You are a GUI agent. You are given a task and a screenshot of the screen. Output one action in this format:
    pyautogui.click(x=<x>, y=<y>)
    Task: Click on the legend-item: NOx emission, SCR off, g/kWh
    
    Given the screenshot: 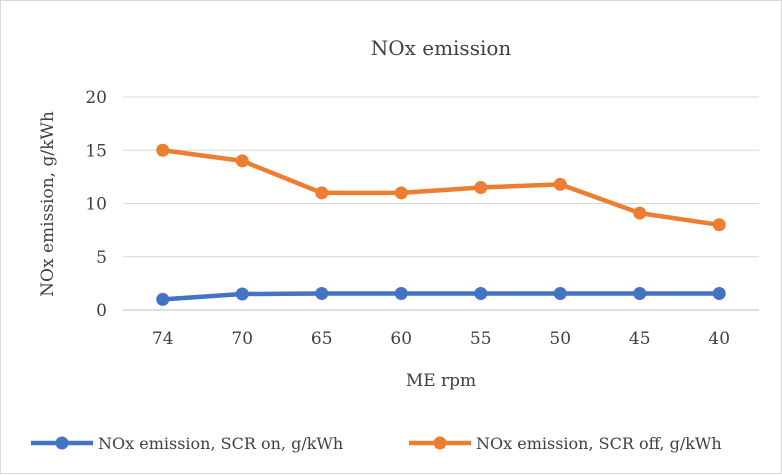 What is the action you would take?
    pyautogui.click(x=565, y=443)
    